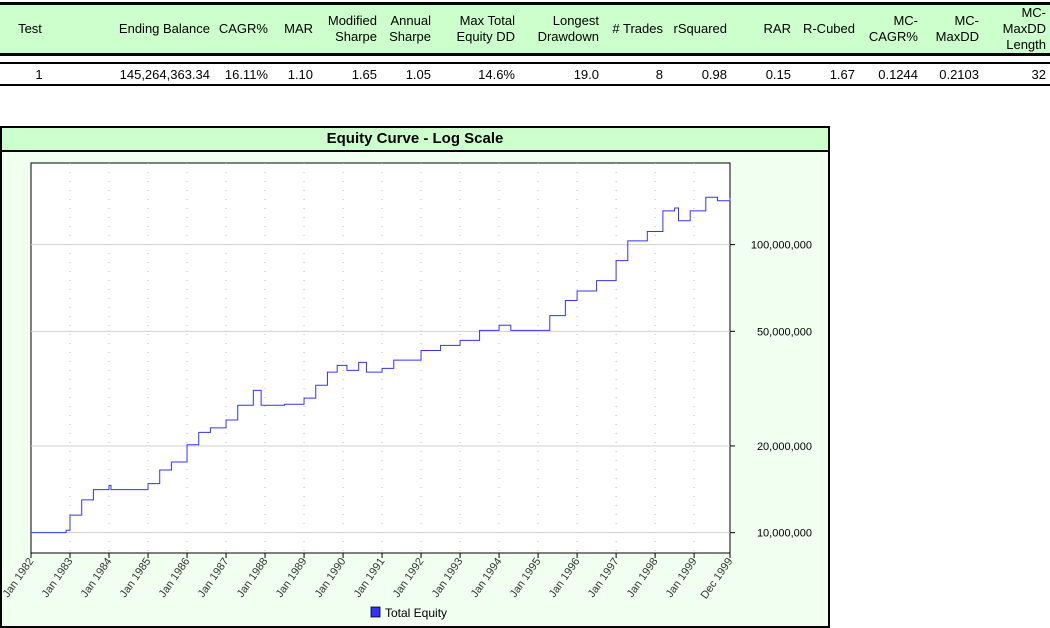 The width and height of the screenshot is (1050, 628). What do you see at coordinates (526, 578) in the screenshot?
I see `x-tick-label: Jan 1995` at bounding box center [526, 578].